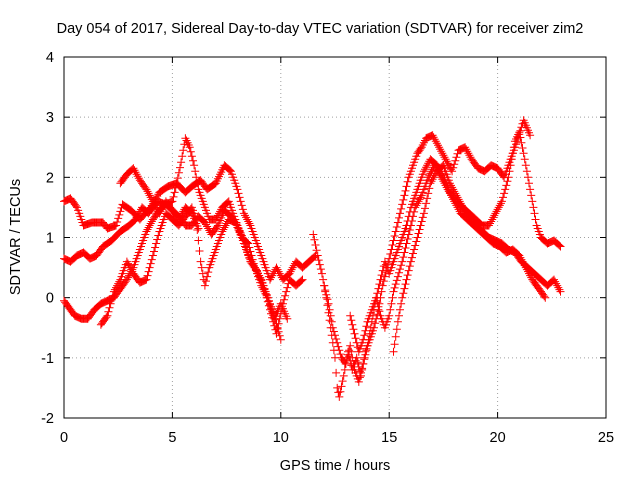 The image size is (640, 480). What do you see at coordinates (50, 178) in the screenshot?
I see `y-tick-label: 2` at bounding box center [50, 178].